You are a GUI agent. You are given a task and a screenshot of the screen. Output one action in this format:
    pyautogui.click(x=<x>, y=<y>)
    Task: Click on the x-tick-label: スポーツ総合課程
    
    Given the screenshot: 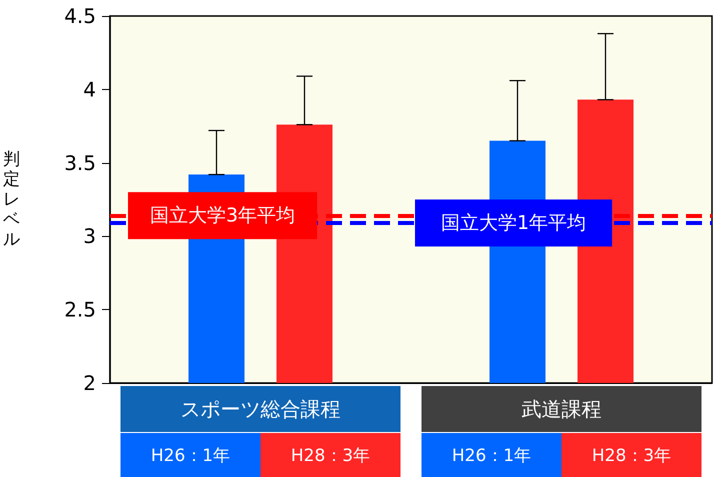 What is the action you would take?
    pyautogui.click(x=260, y=409)
    